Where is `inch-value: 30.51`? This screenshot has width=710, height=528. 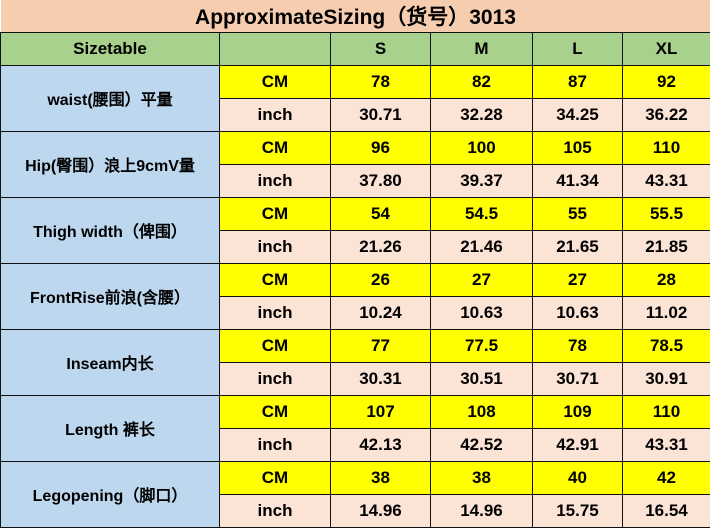
inch-value: 30.51 is located at coordinates (482, 378).